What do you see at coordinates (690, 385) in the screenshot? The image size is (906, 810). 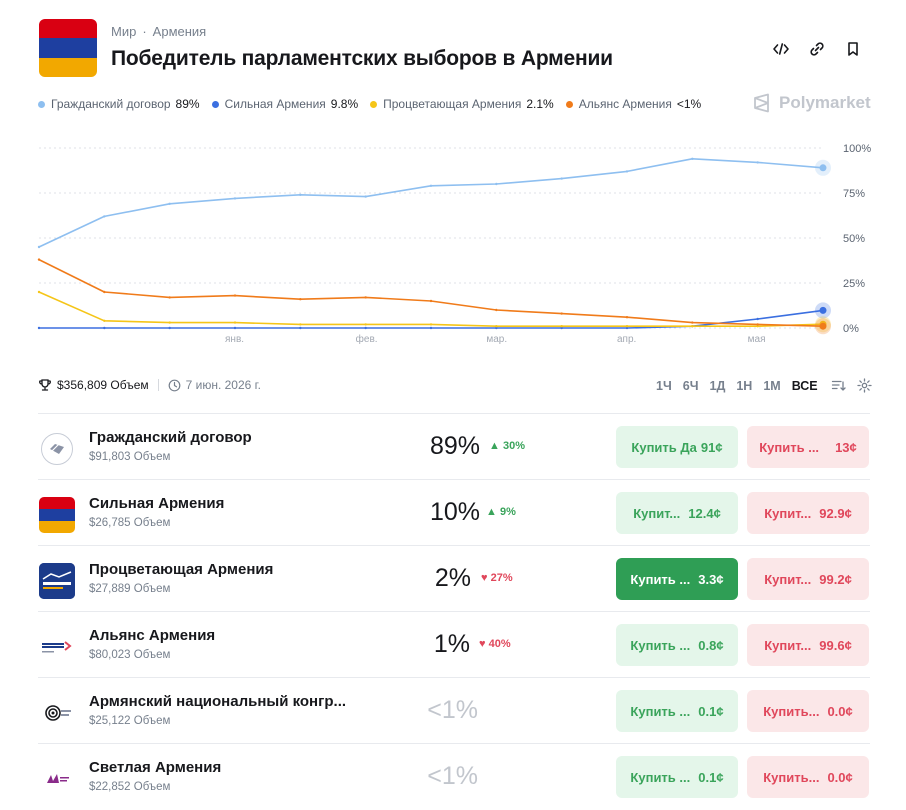 I see `range-6h: 6Ч` at bounding box center [690, 385].